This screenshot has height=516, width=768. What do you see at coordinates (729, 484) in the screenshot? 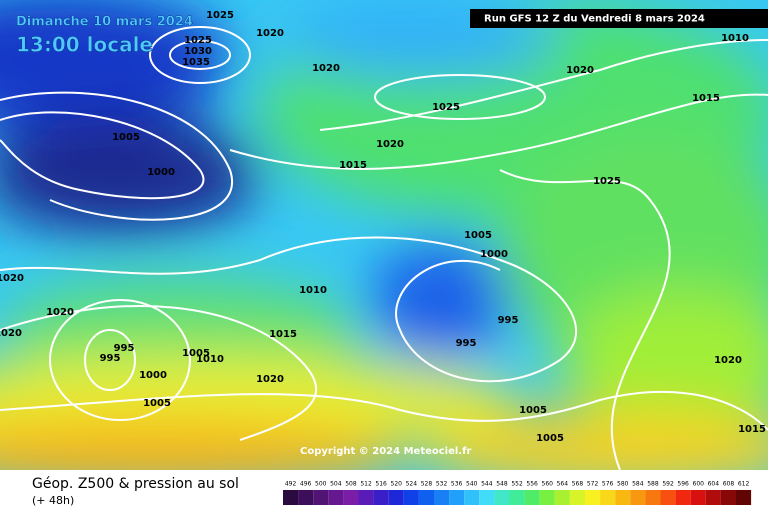
I see `legend-label: 608` at bounding box center [729, 484].